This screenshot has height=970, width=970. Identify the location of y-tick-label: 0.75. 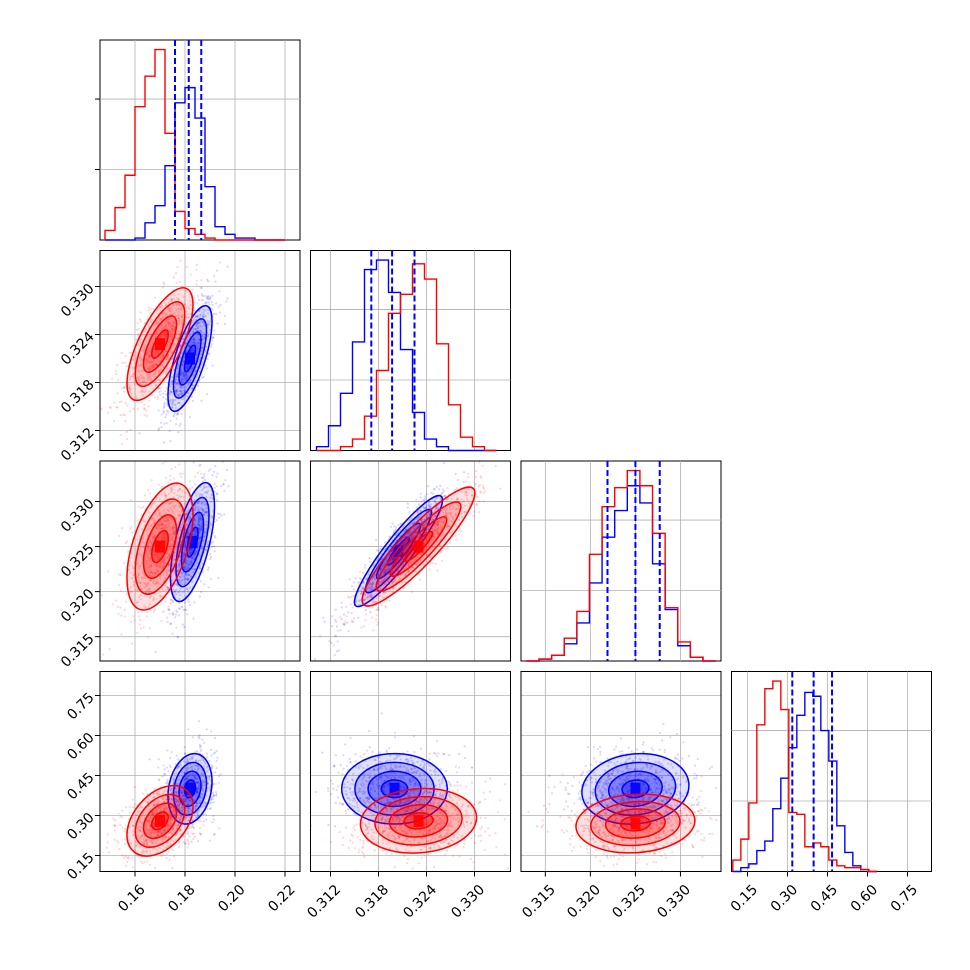
(80, 706).